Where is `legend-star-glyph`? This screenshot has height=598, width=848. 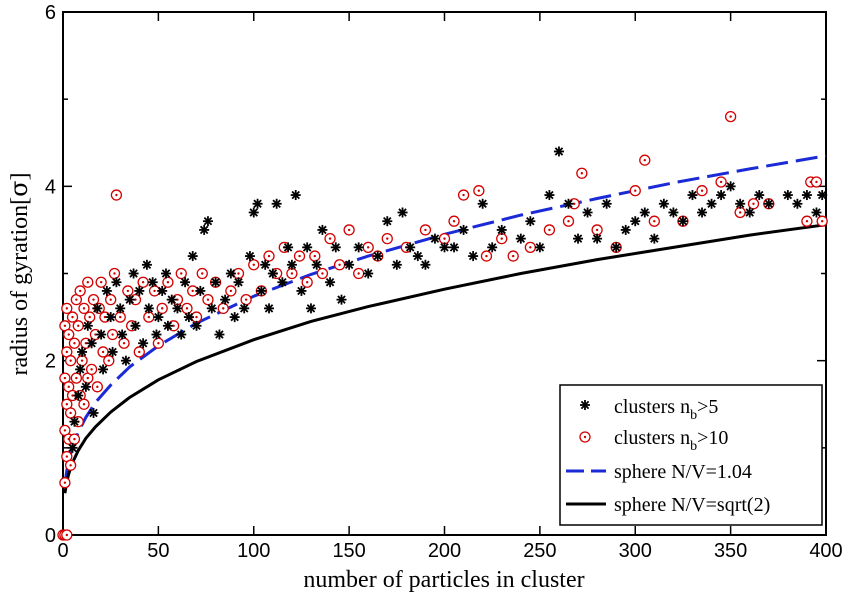 legend-star-glyph is located at coordinates (585, 405).